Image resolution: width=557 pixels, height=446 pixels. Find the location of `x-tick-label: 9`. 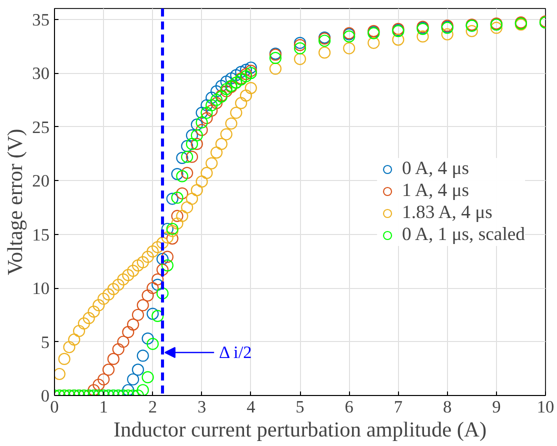

x-tick-label: 9 is located at coordinates (496, 407).